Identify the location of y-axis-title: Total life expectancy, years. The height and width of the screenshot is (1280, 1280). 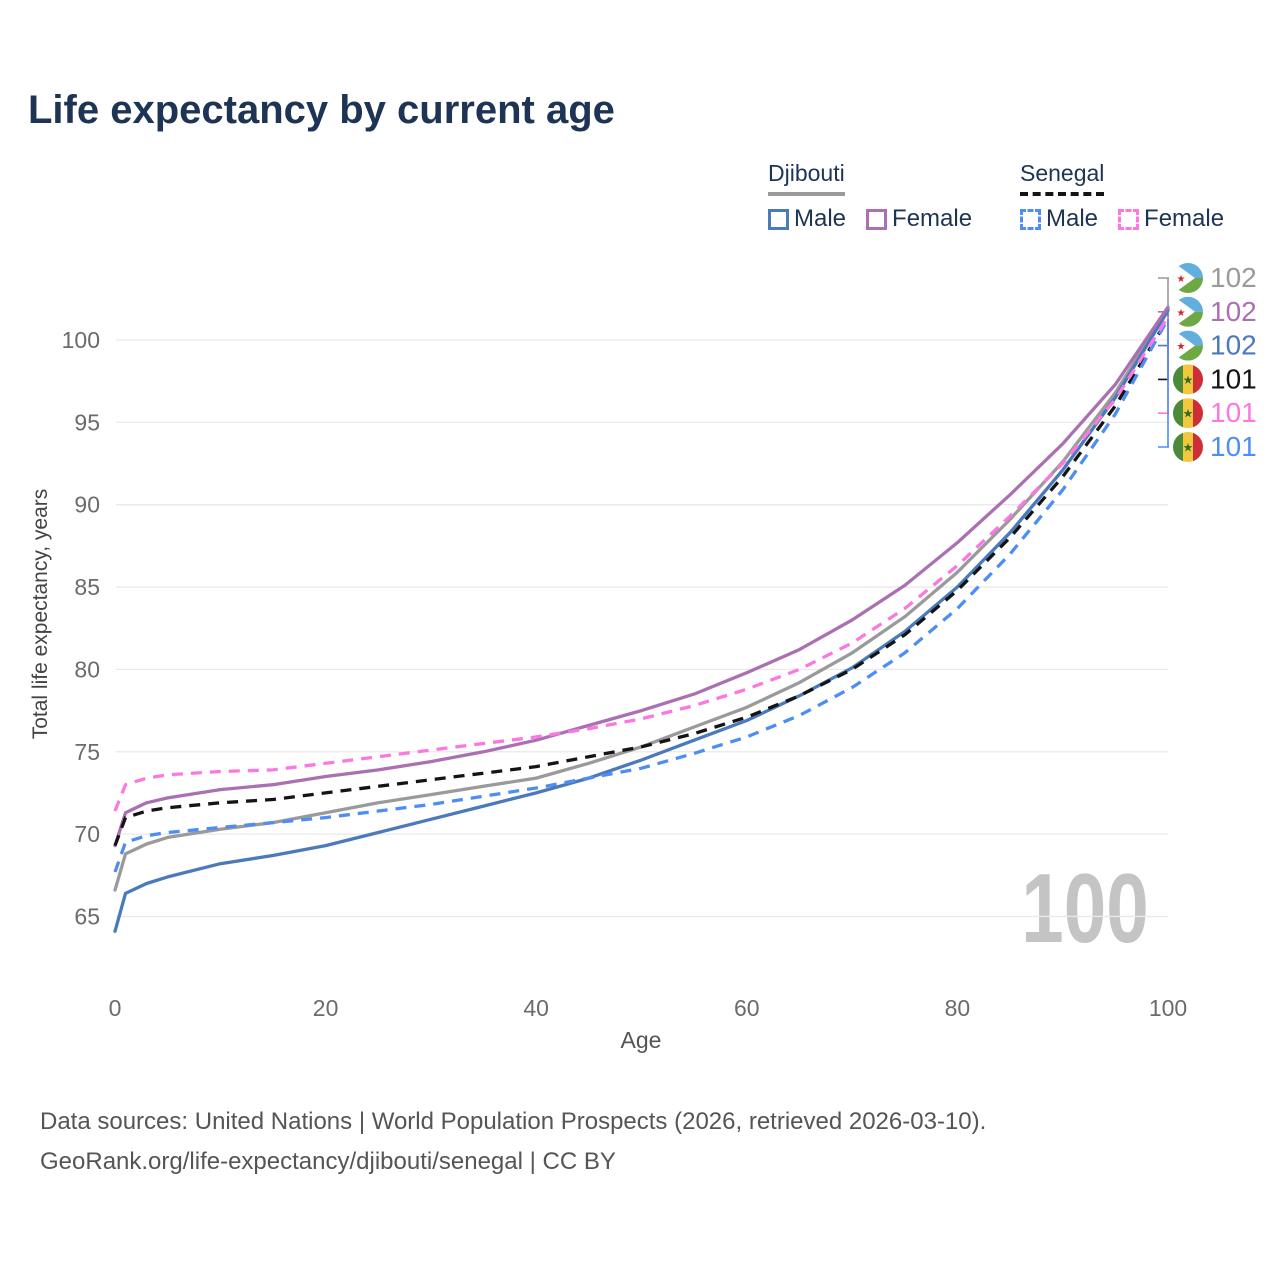
(40, 614).